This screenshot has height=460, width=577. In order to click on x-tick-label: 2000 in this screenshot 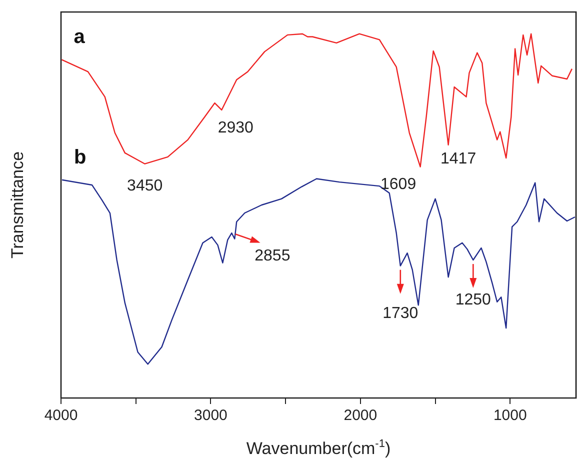, I will do `click(361, 415)`.